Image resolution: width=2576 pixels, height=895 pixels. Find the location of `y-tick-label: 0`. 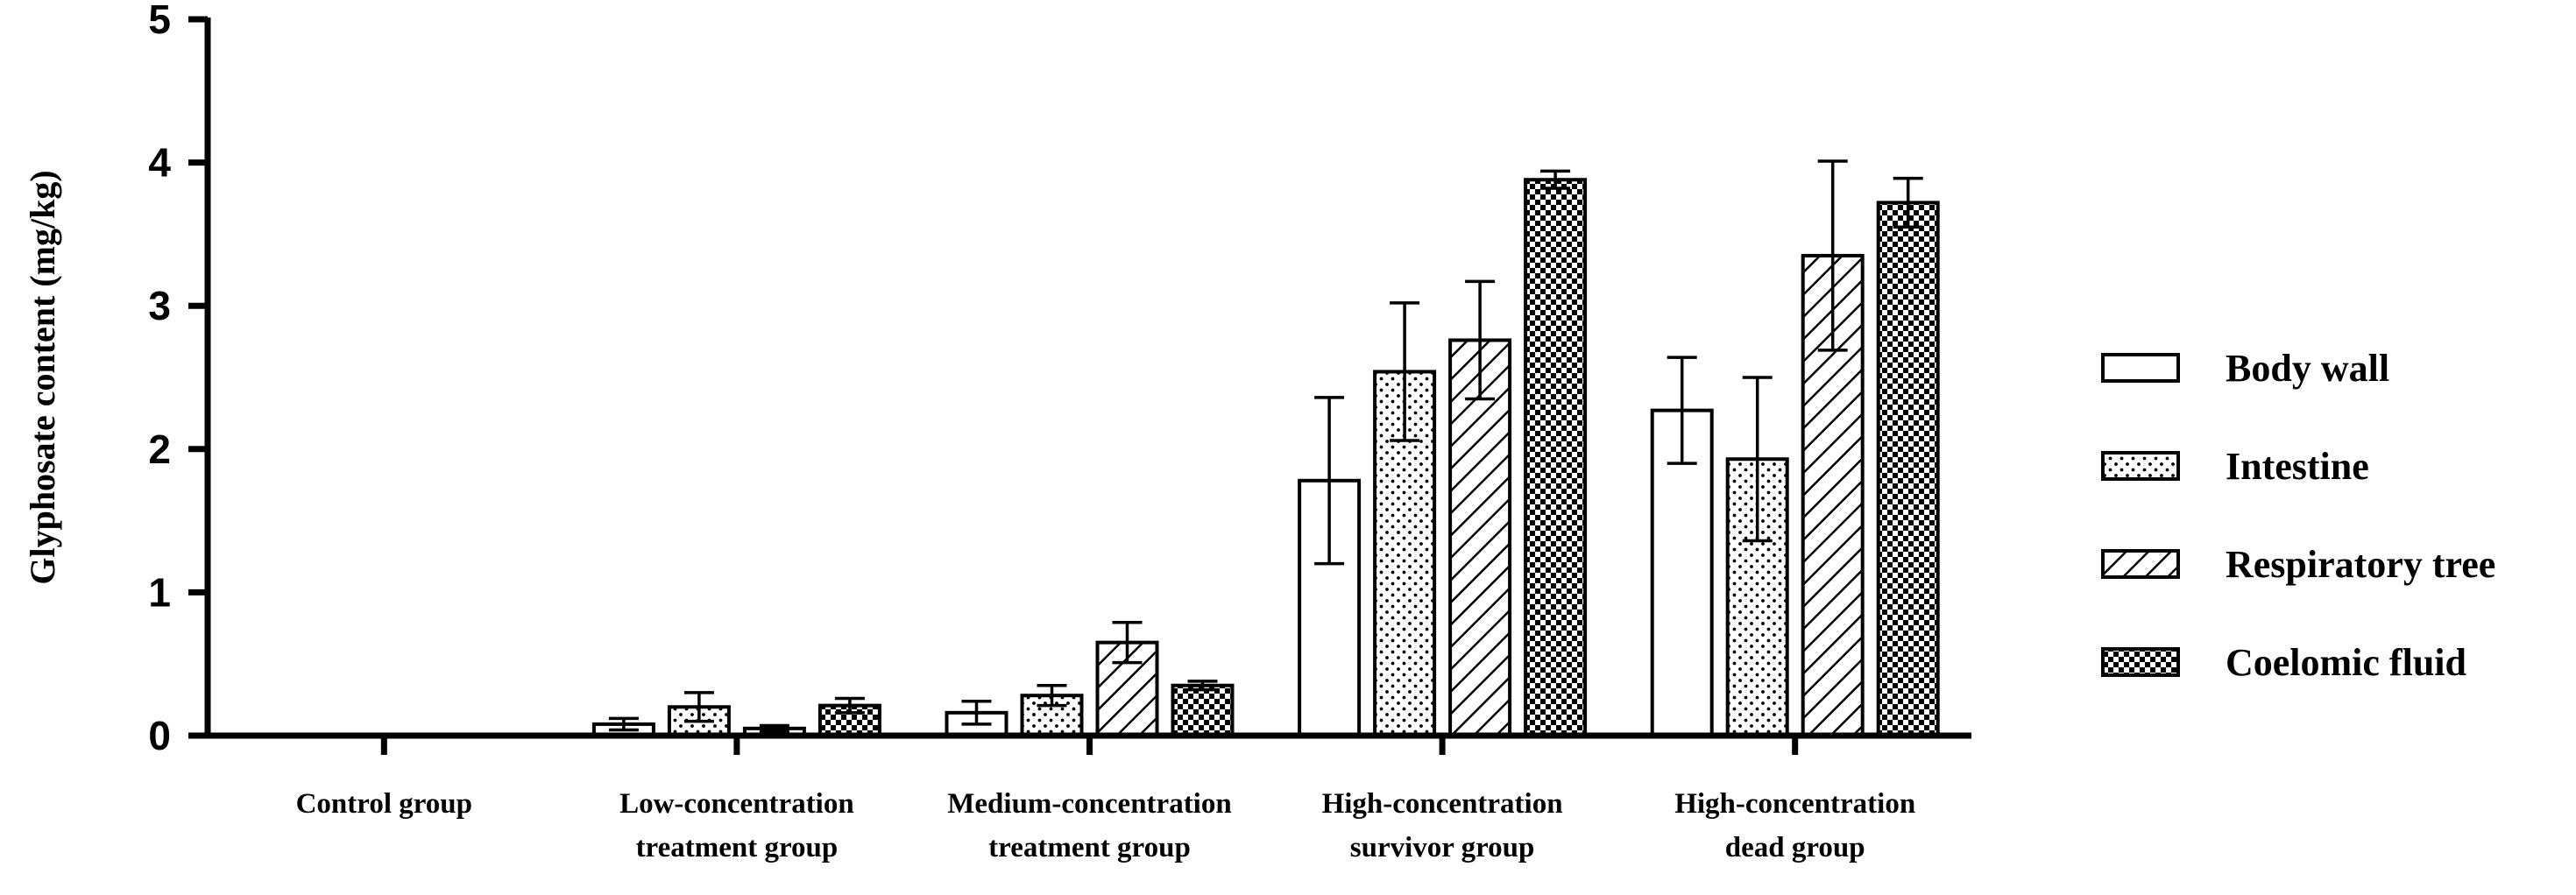

y-tick-label: 0 is located at coordinates (159, 735).